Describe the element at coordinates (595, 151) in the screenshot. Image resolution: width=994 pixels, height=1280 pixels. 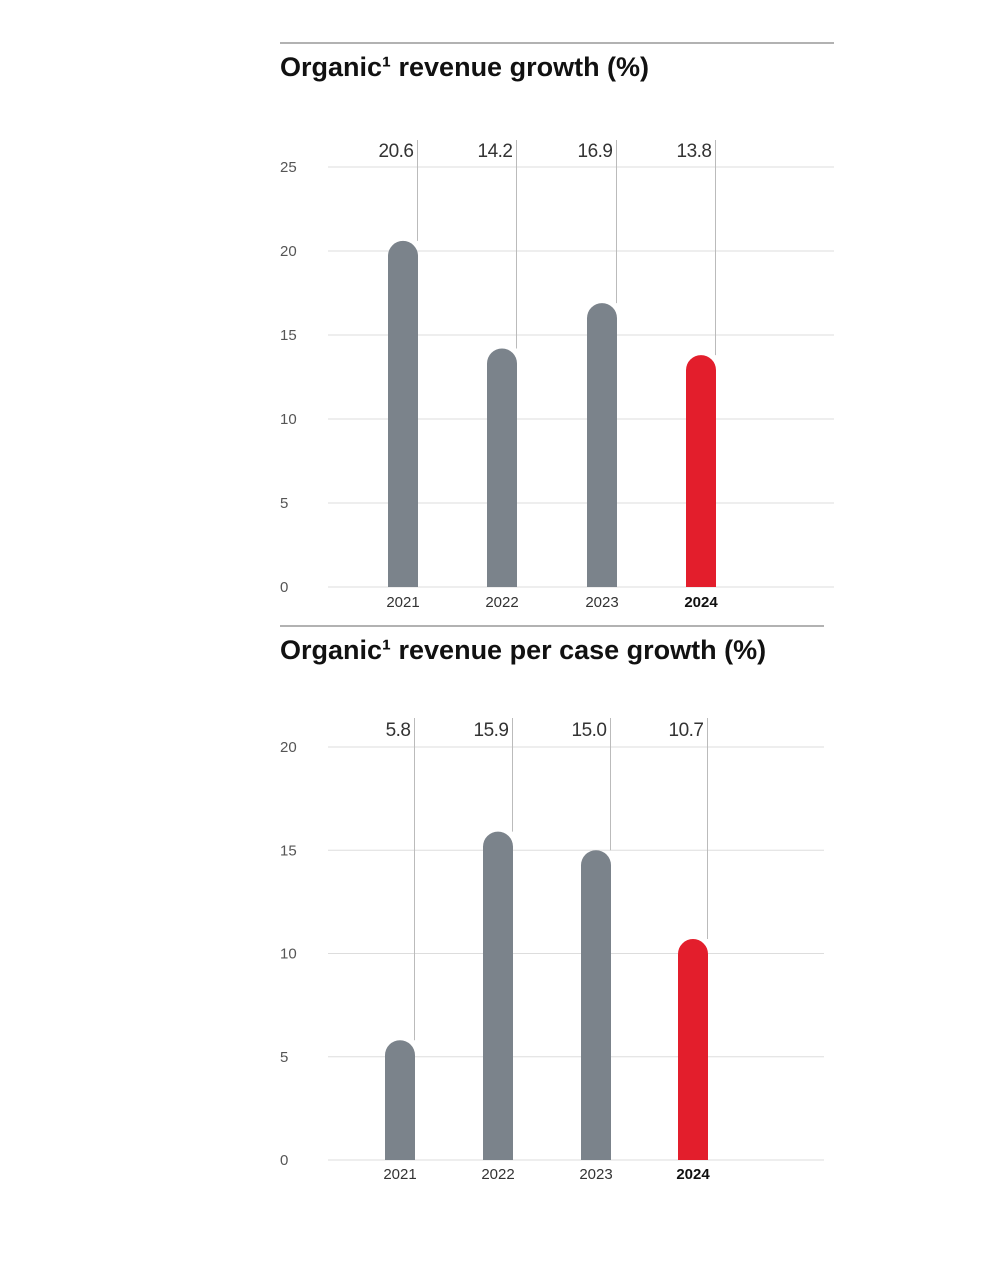
I see `value-label: 16.9` at that location.